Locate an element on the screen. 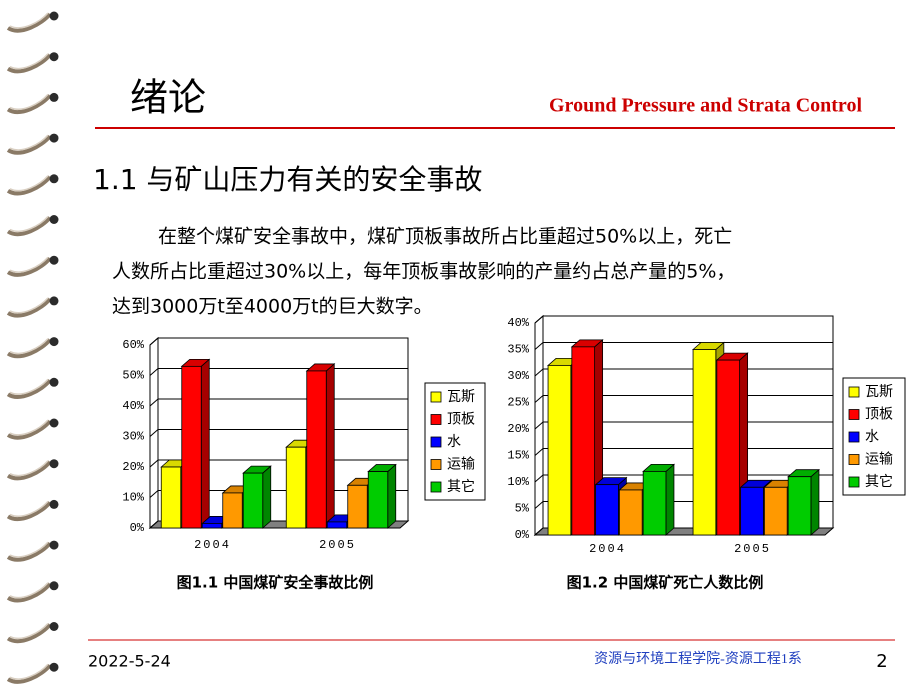 The height and width of the screenshot is (690, 920). y-tick-label: 20% is located at coordinates (133, 467).